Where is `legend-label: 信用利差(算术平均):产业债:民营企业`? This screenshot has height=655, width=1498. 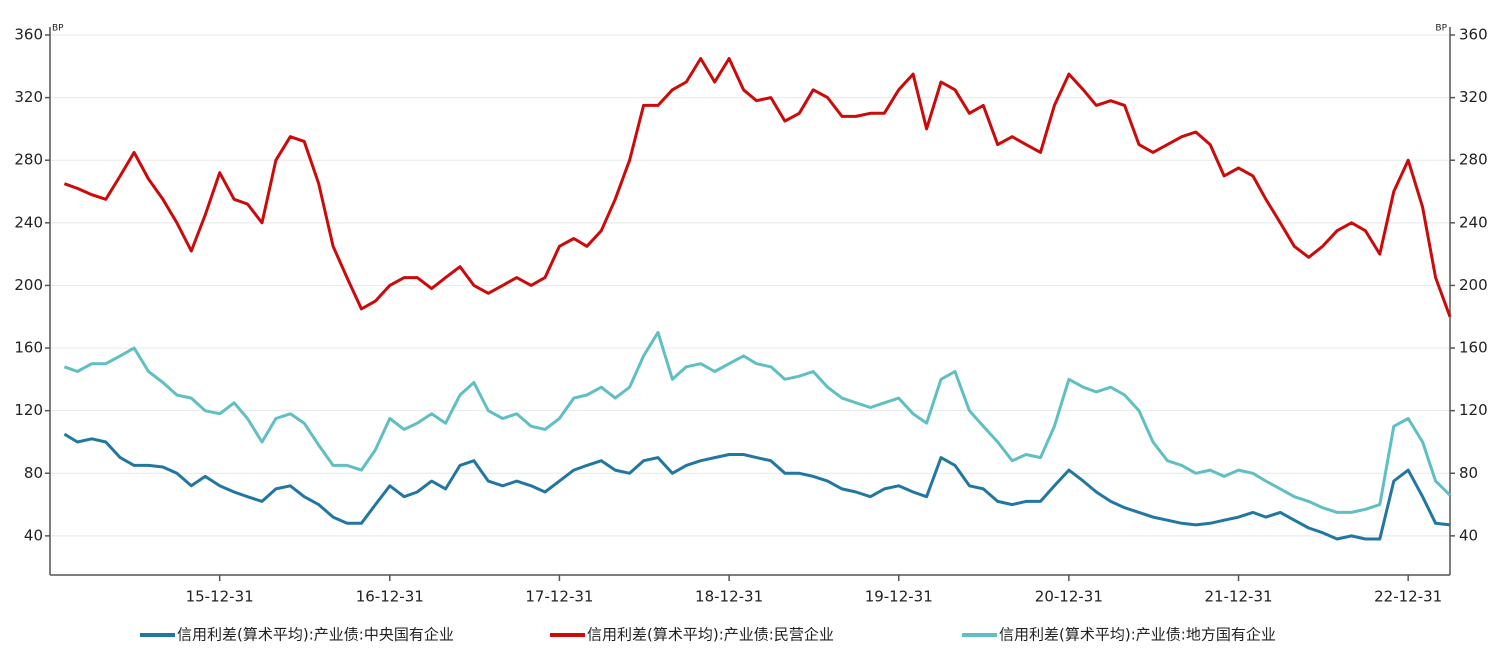 legend-label: 信用利差(算术平均):产业债:民营企业 is located at coordinates (710, 635).